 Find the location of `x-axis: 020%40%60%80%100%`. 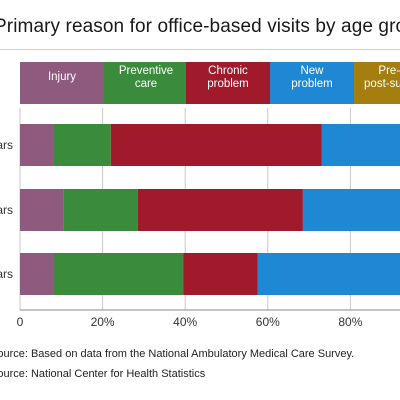

x-axis: 020%40%60%80%100% is located at coordinates (190, 322).